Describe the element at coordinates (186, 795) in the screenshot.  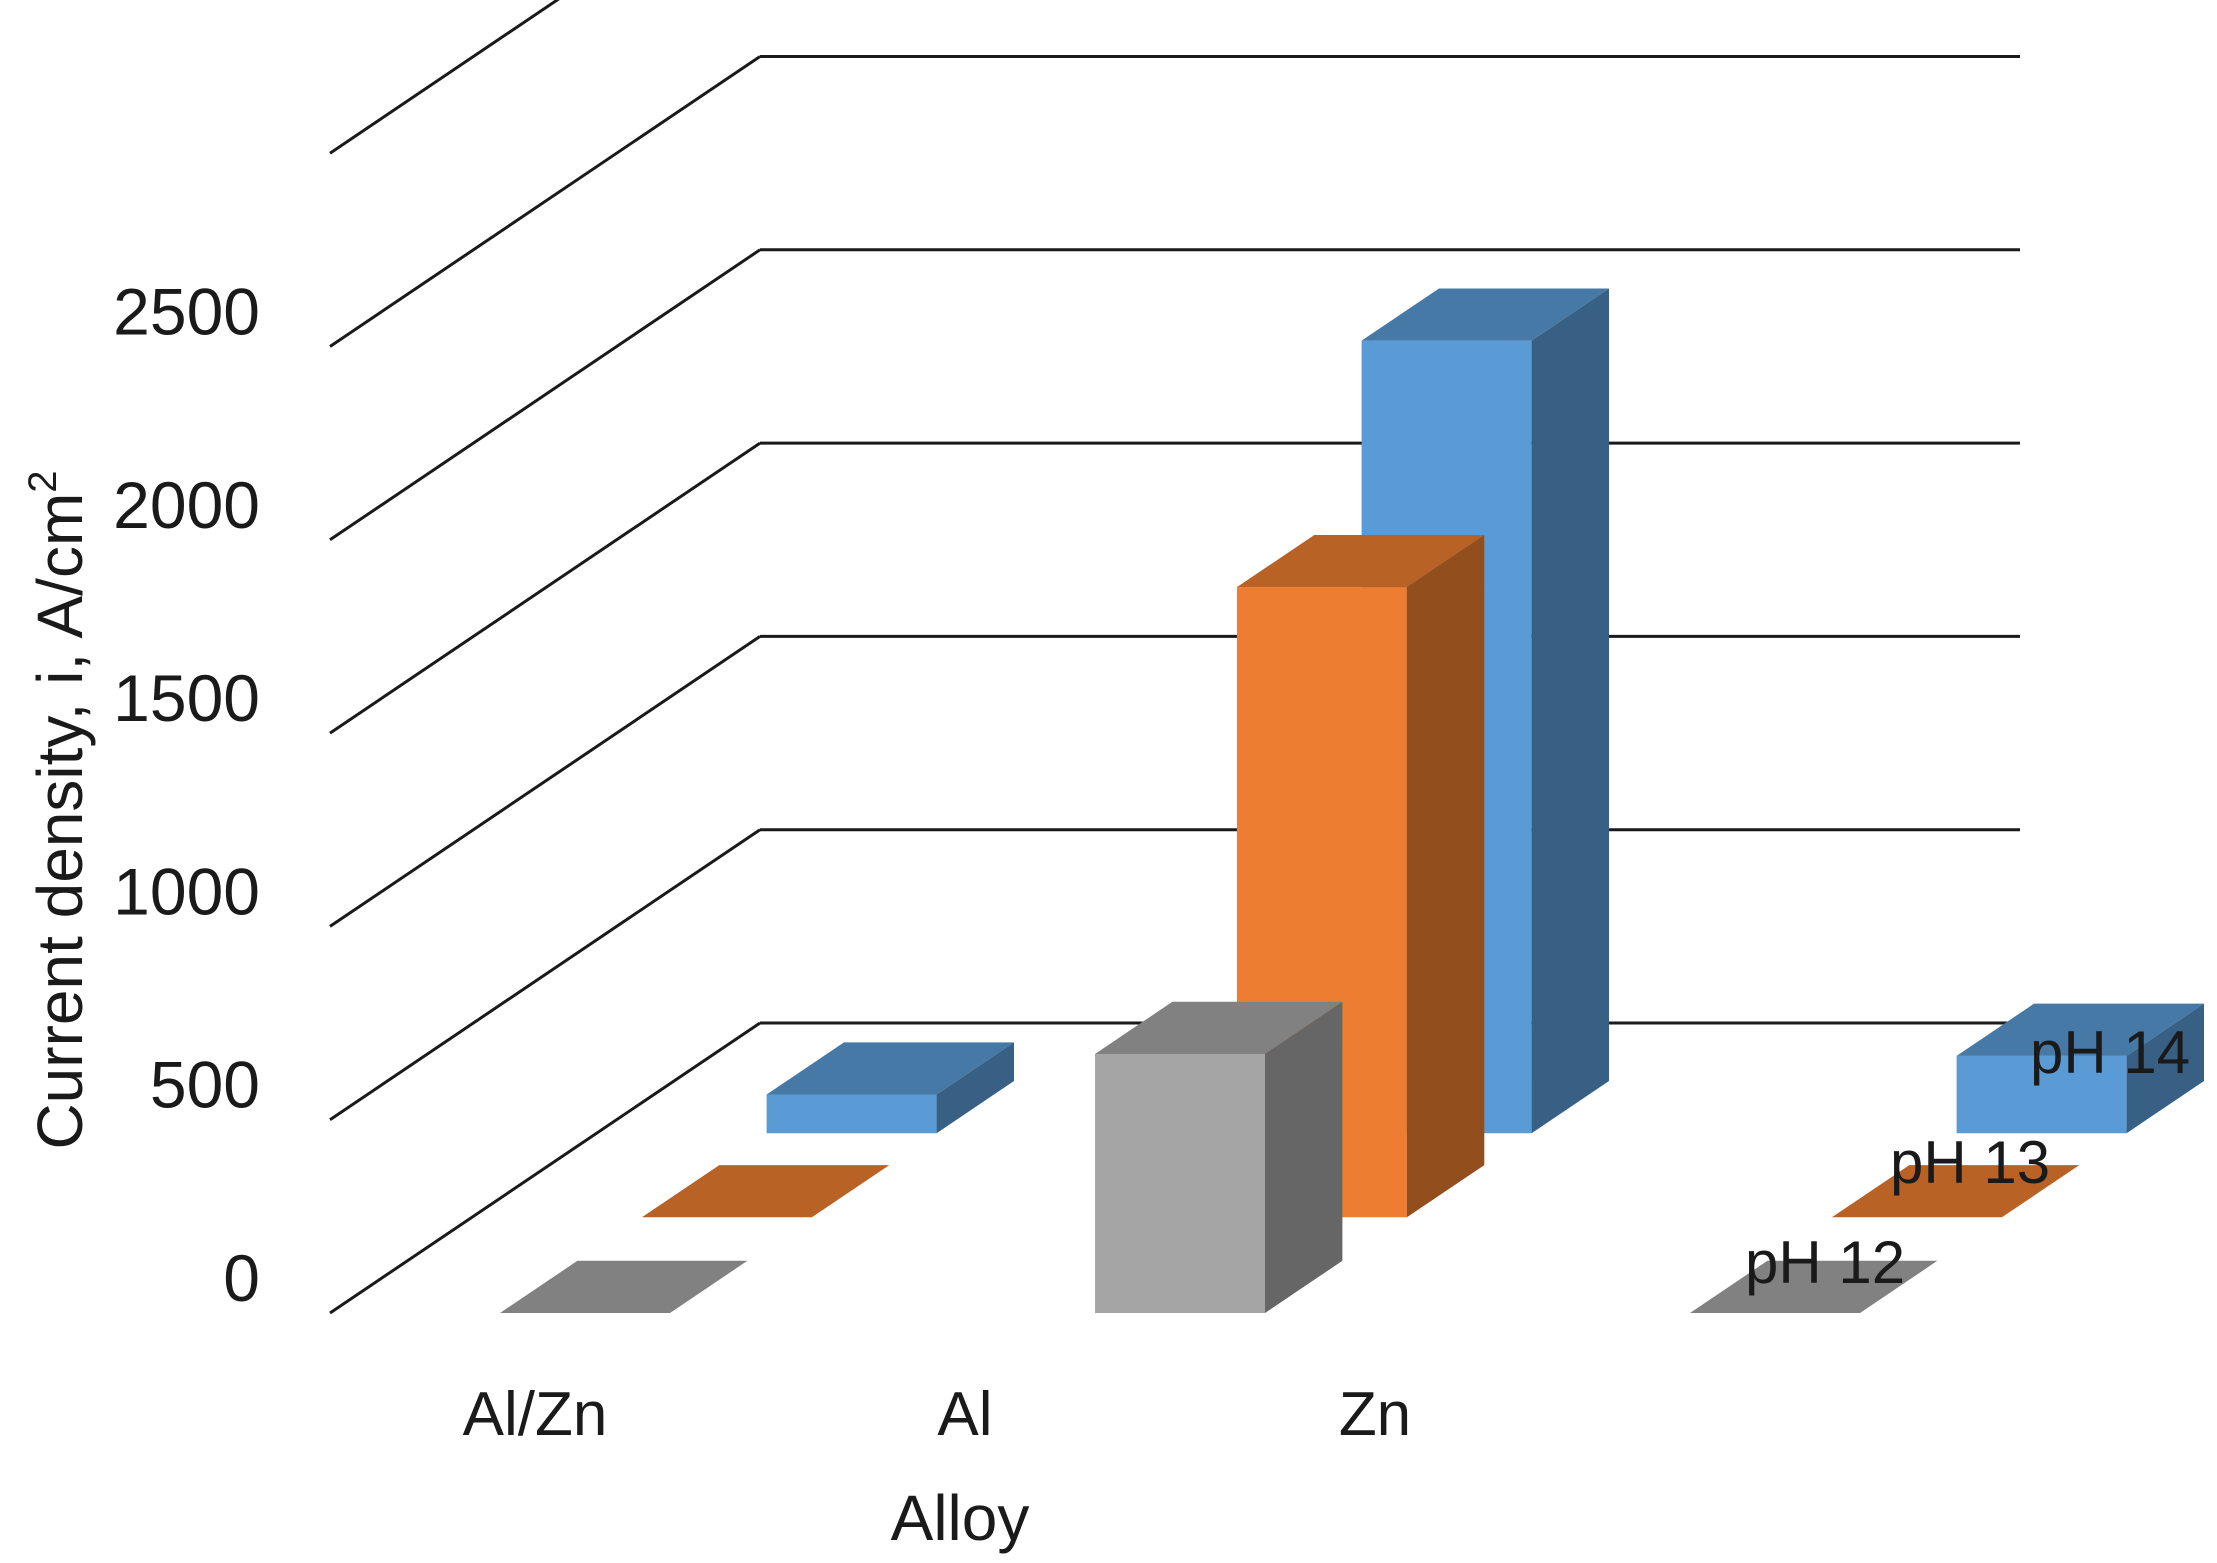
I see `y-tick-labels: 0 500 1000 1500 2000 2500` at that location.